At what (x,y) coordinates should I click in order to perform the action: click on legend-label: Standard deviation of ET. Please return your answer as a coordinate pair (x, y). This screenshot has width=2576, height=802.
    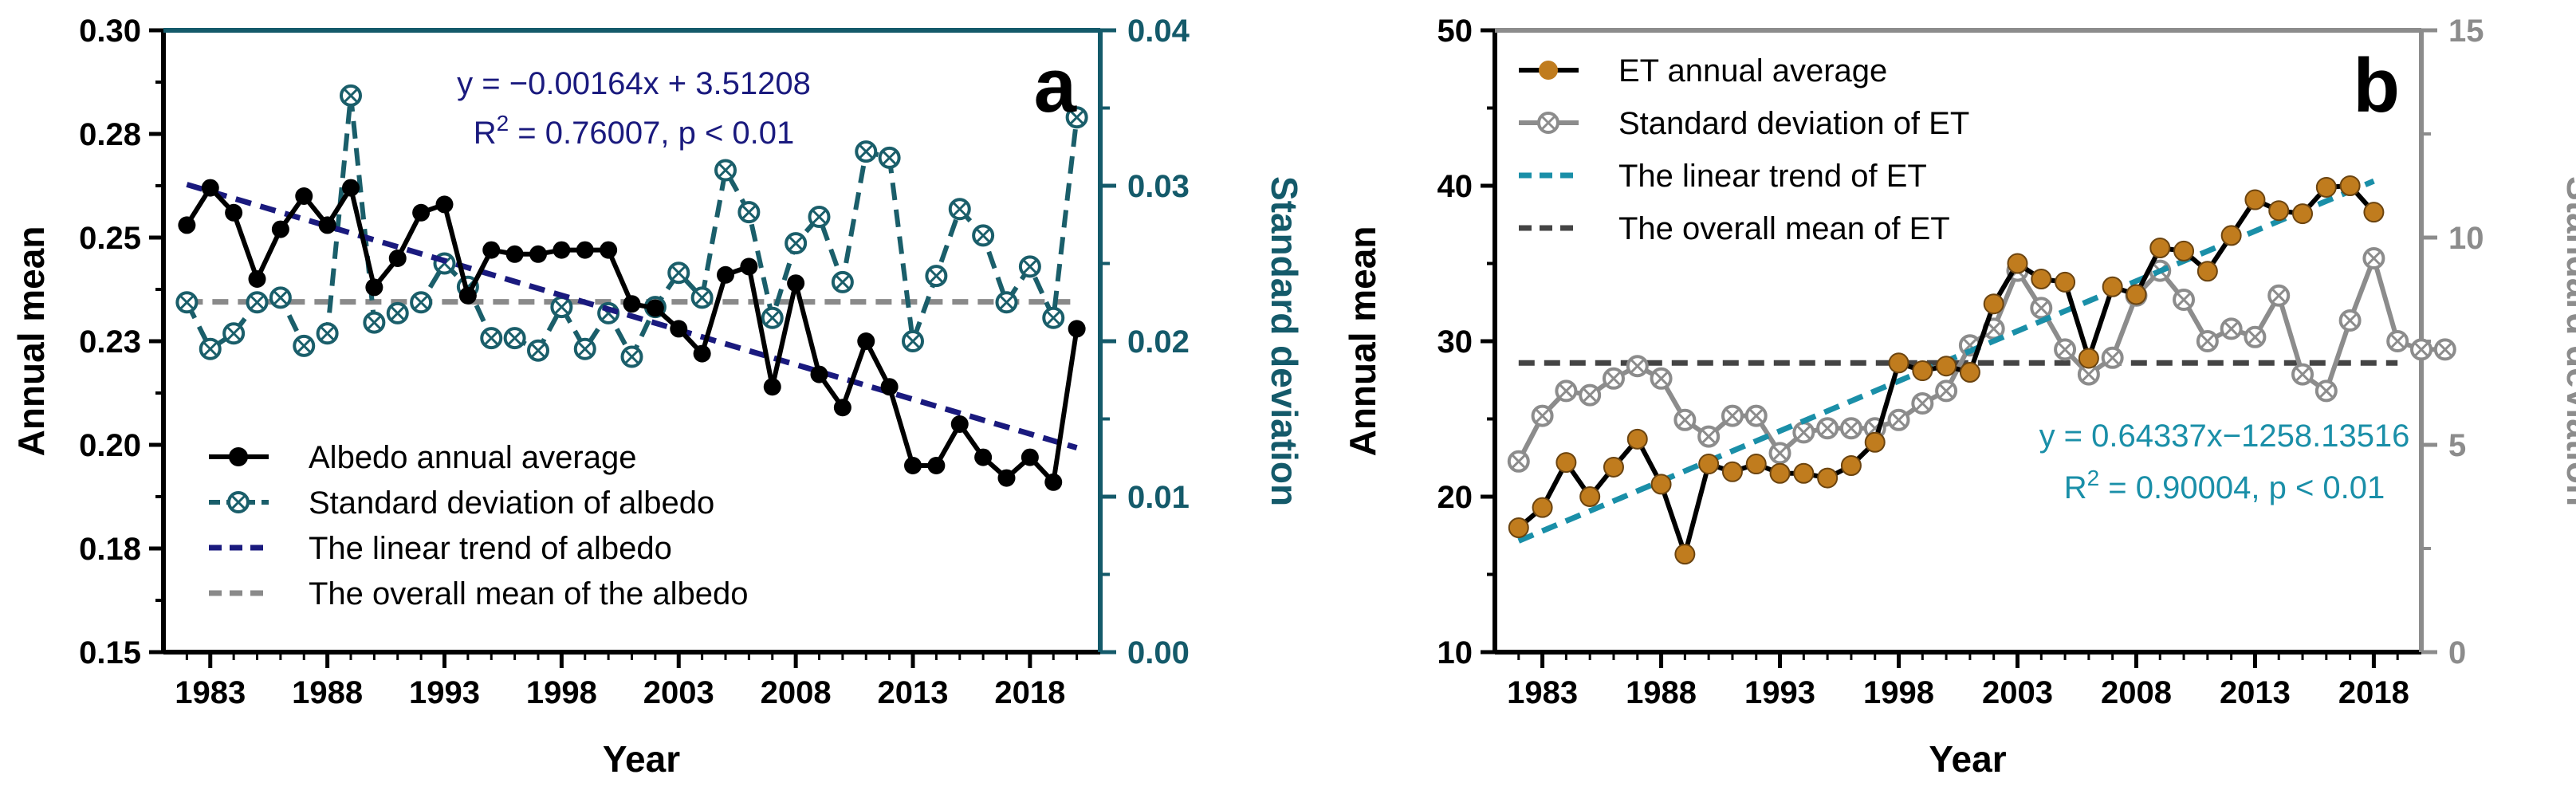
    Looking at the image, I should click on (1794, 123).